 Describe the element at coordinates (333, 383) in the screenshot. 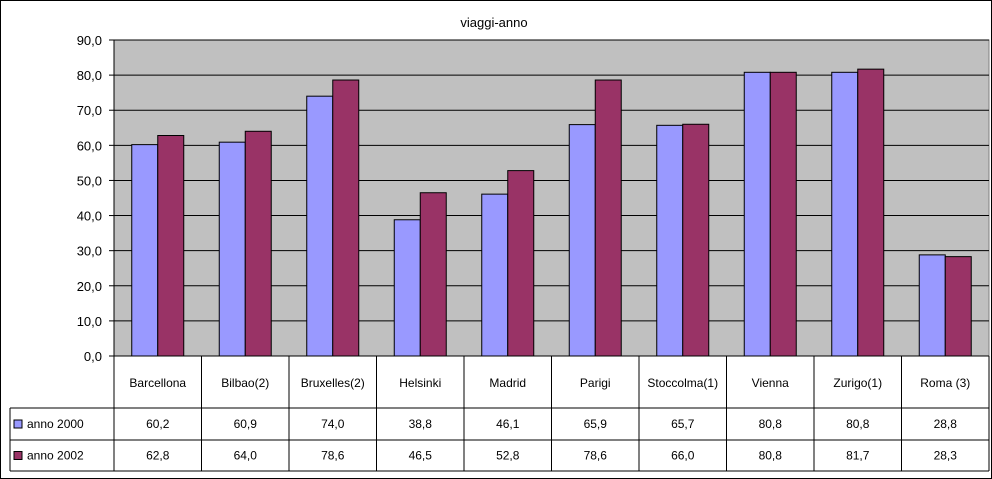

I see `category-label: Bruxelles(2)` at that location.